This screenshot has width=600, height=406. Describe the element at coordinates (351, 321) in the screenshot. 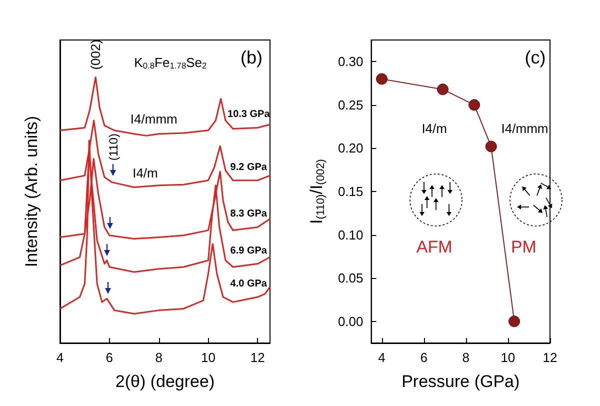

I see `y-tick-label: 0.00` at that location.